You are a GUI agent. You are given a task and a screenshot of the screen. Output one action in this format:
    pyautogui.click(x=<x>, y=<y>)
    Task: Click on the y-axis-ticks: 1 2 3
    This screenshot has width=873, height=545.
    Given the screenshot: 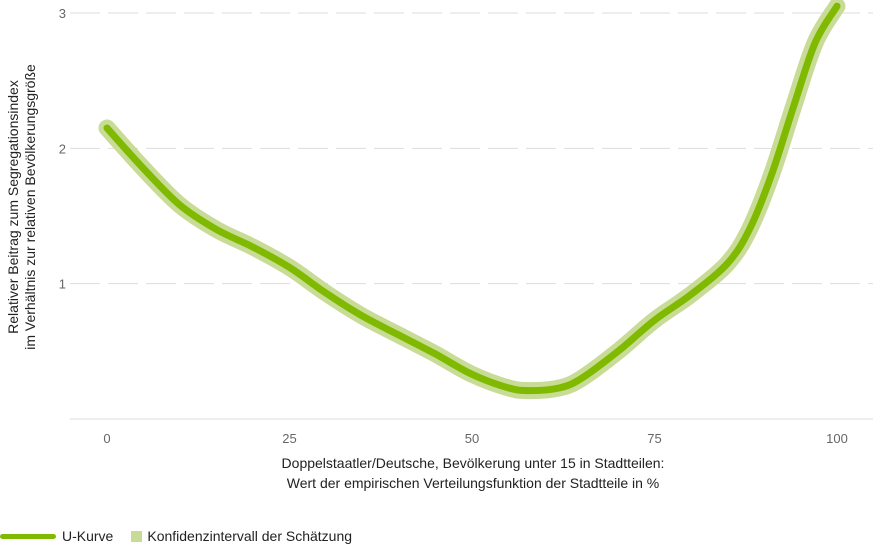 What is the action you would take?
    pyautogui.click(x=62, y=149)
    